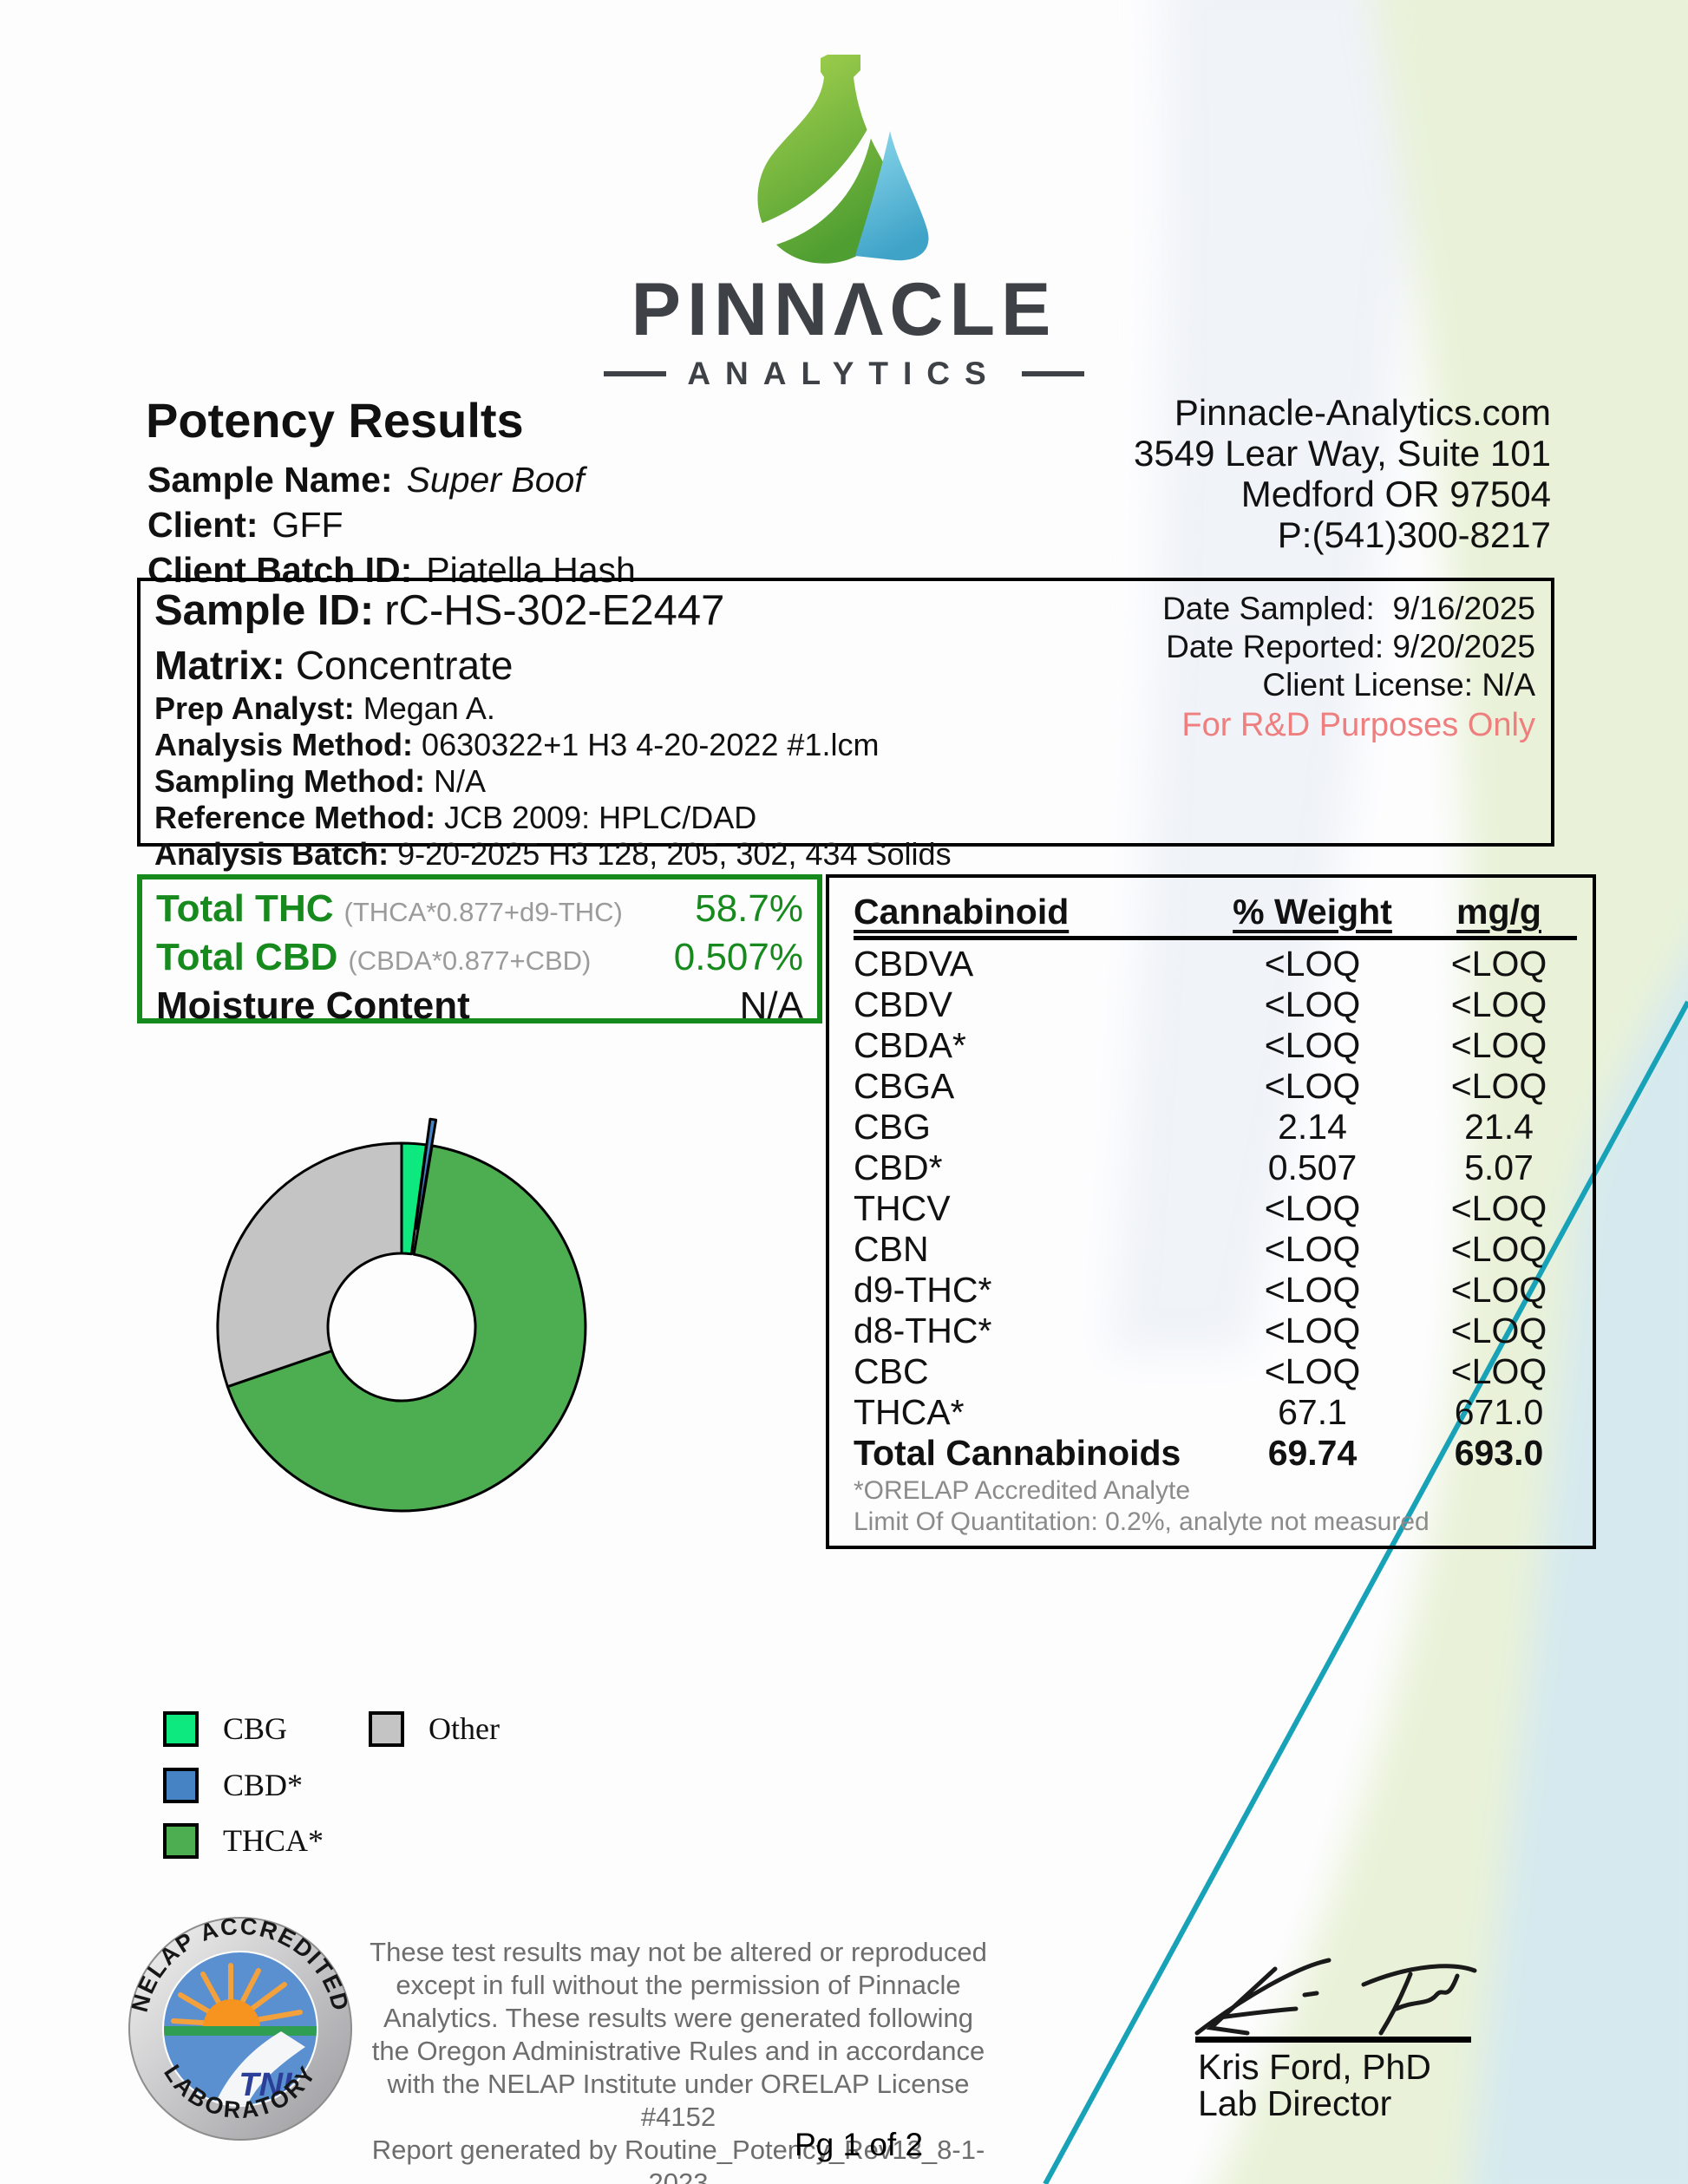 This screenshot has height=2184, width=1688. Describe the element at coordinates (914, 964) in the screenshot. I see `analyte-name: CBDVA` at that location.